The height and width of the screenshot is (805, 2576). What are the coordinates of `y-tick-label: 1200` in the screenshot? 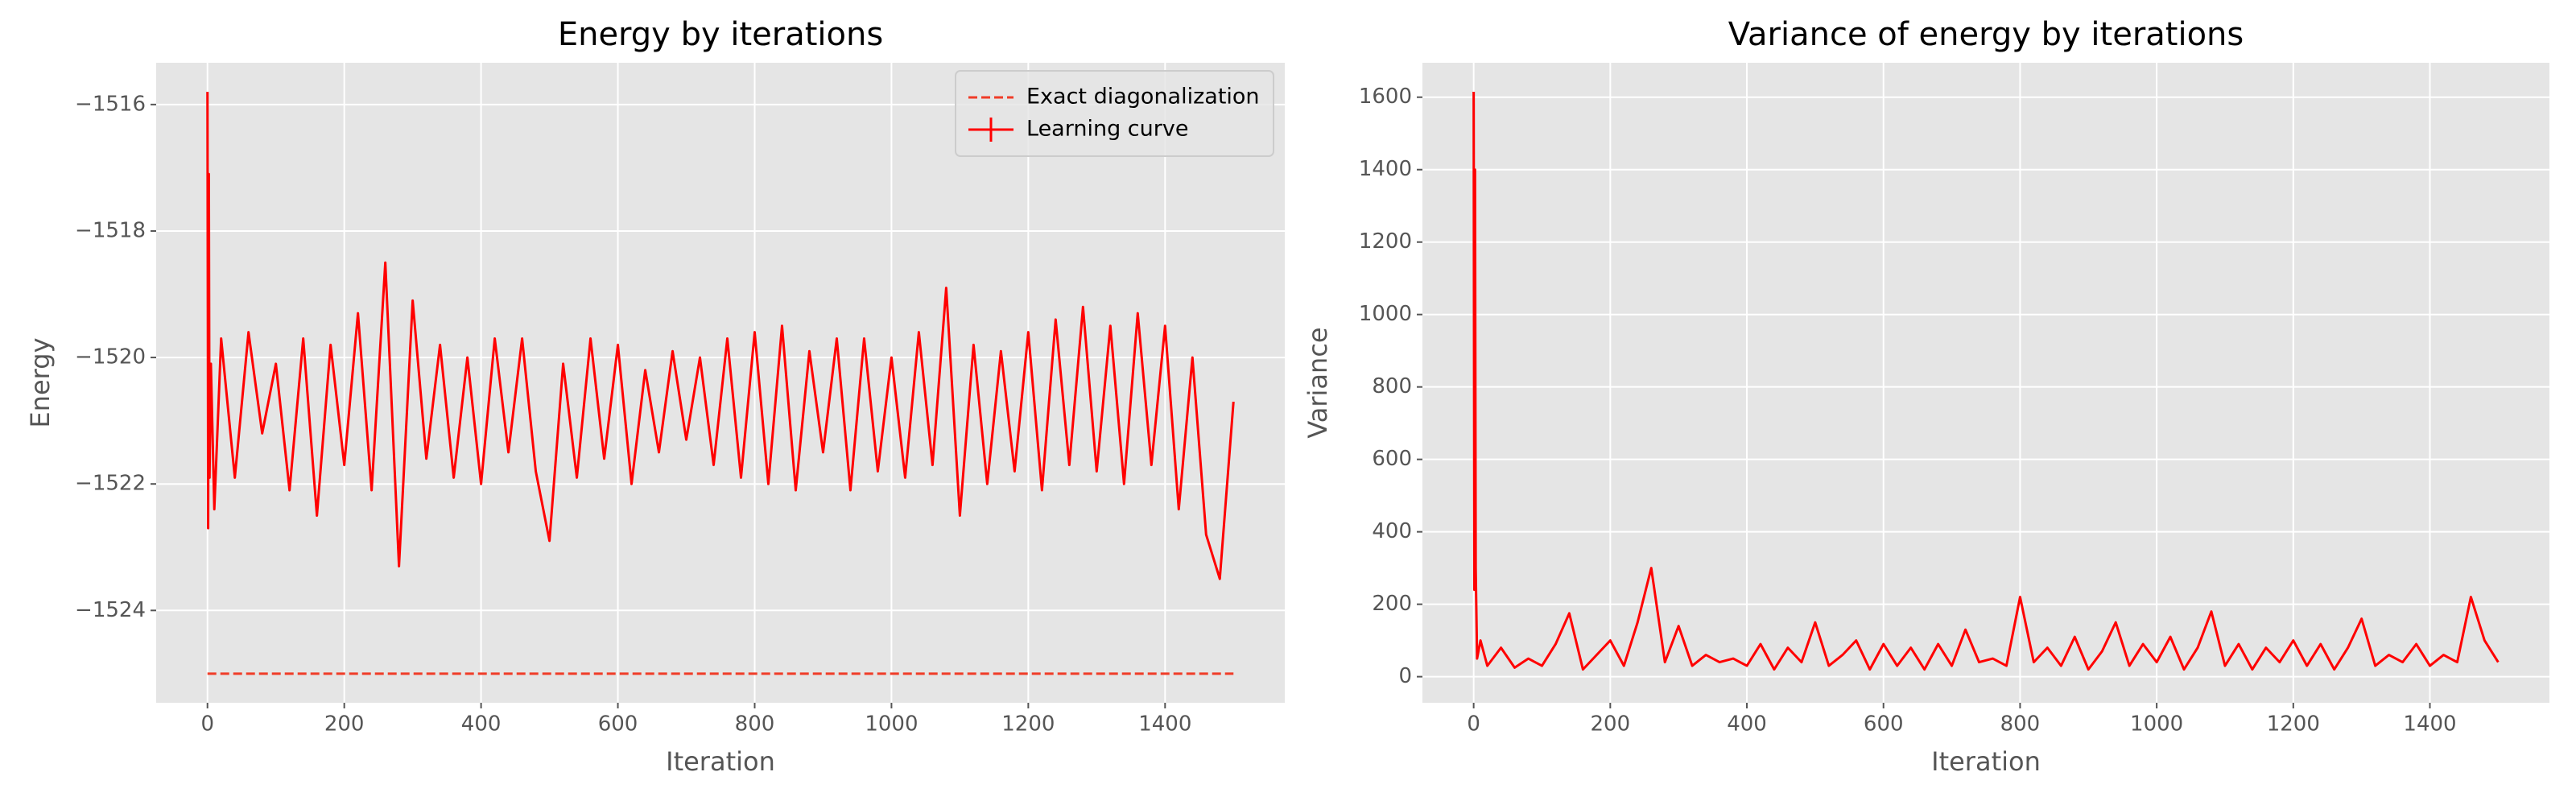 It's located at (1385, 242).